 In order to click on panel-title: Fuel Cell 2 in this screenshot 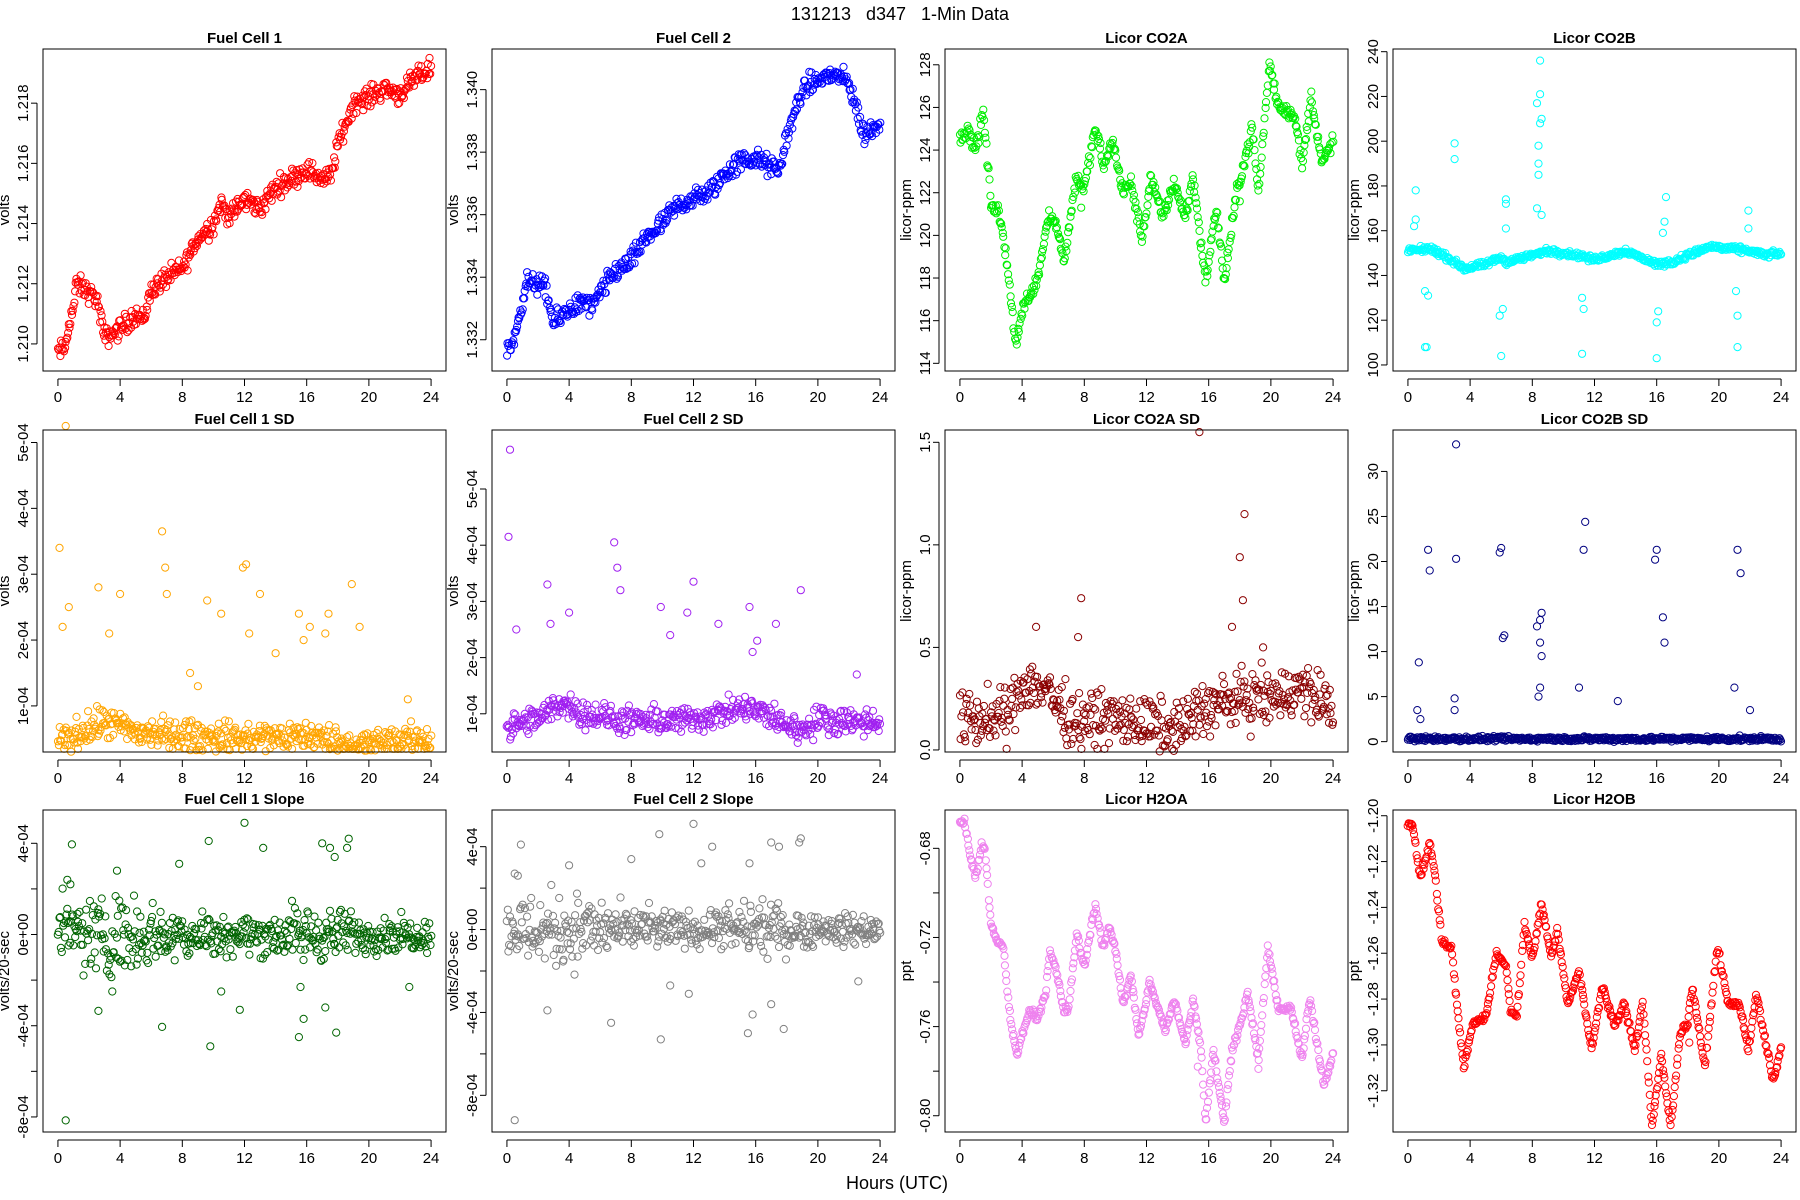, I will do `click(693, 38)`.